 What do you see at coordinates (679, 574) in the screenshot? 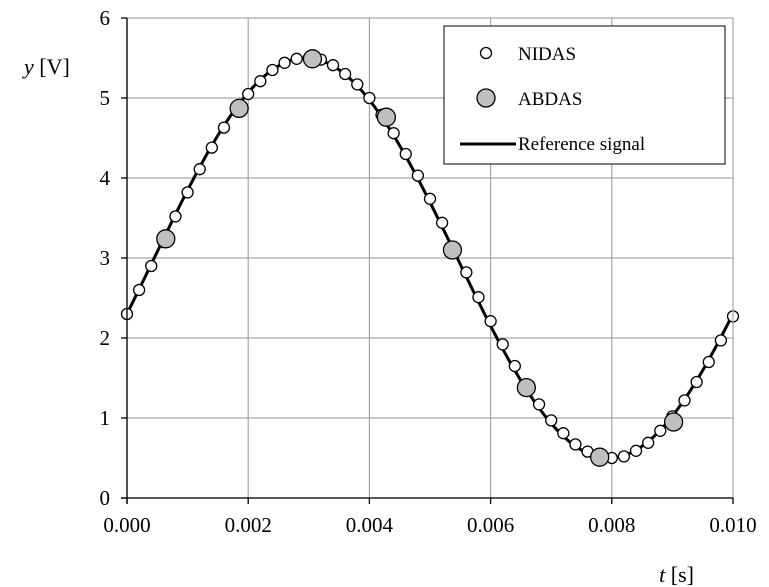
I see `x-axis-unit: [s]` at bounding box center [679, 574].